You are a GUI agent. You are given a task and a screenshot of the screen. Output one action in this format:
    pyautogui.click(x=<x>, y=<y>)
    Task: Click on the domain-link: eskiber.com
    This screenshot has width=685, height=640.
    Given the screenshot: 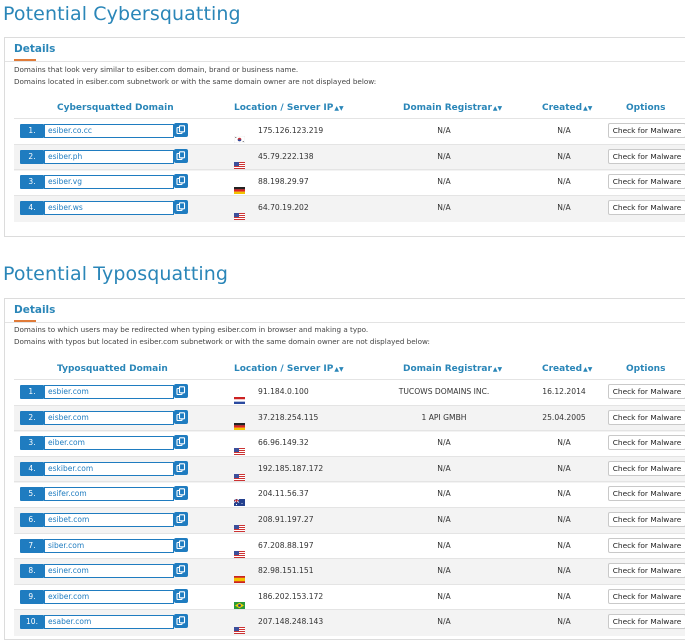 What is the action you would take?
    pyautogui.click(x=109, y=468)
    